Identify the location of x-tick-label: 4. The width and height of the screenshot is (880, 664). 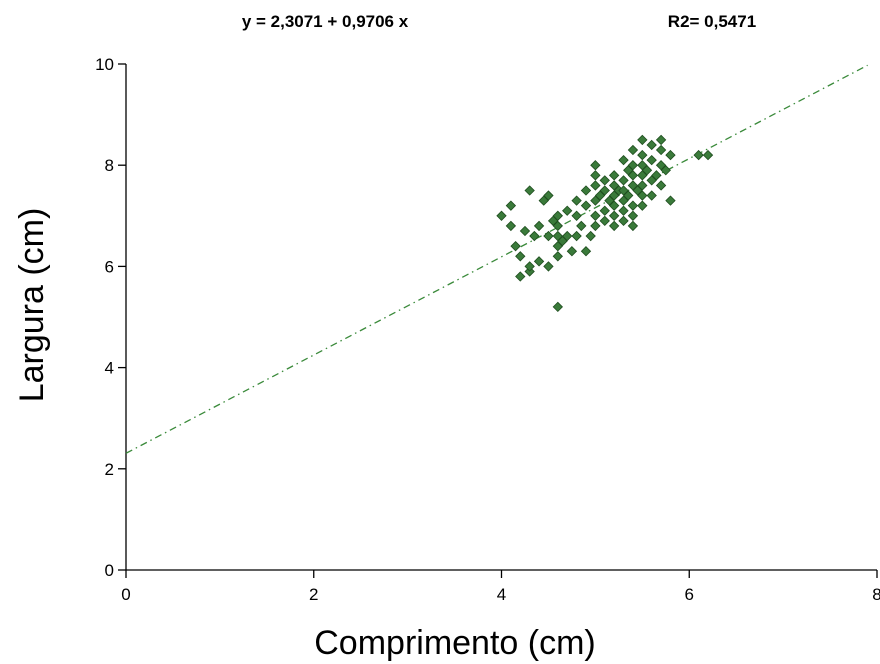
(501, 594).